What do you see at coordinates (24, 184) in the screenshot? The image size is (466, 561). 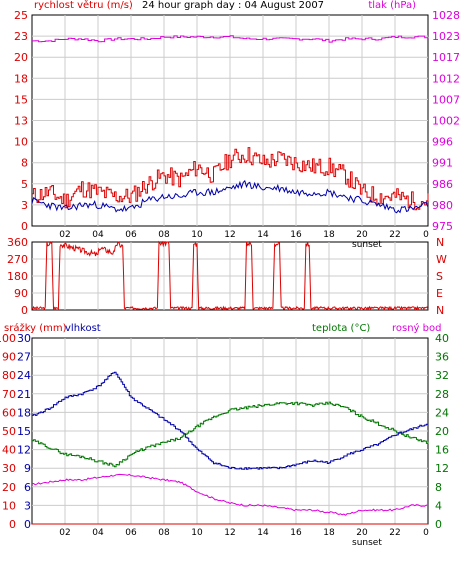 I see `y-tick-label-left: 5` at bounding box center [24, 184].